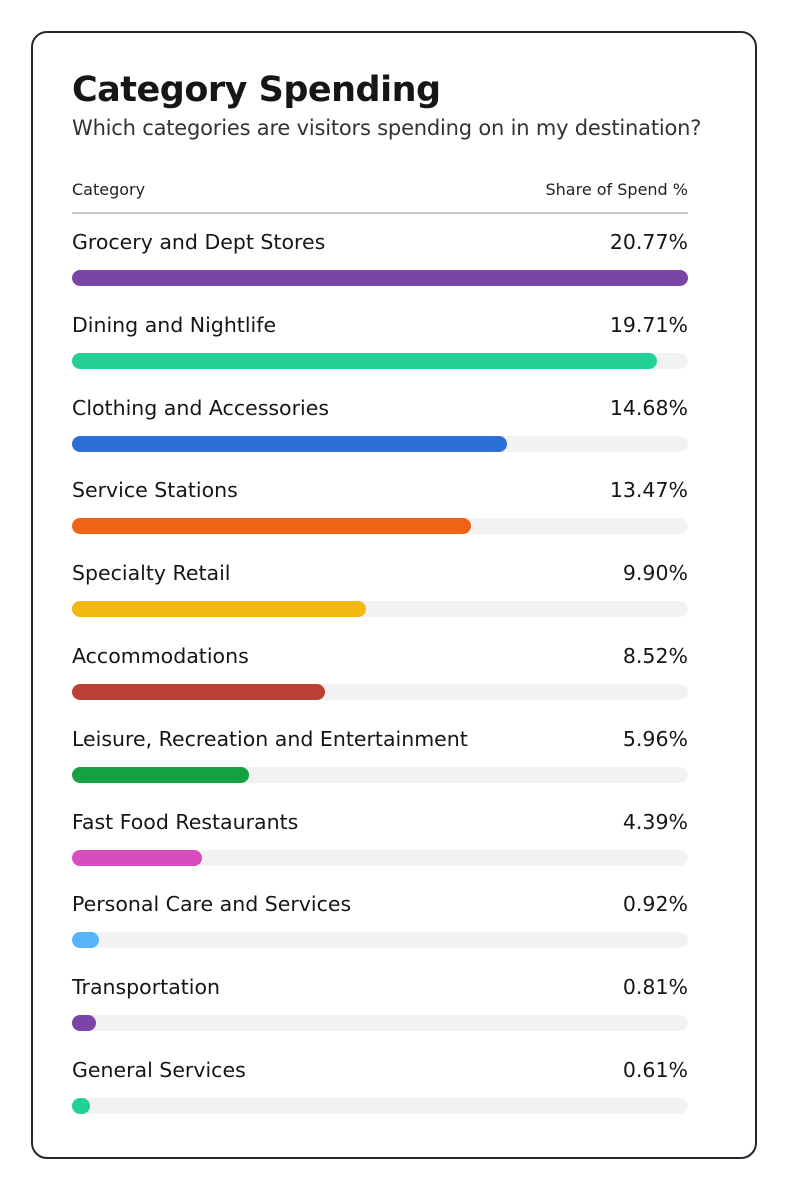  What do you see at coordinates (380, 921) in the screenshot?
I see `bar-row: Personal Care and Services 0.92%` at bounding box center [380, 921].